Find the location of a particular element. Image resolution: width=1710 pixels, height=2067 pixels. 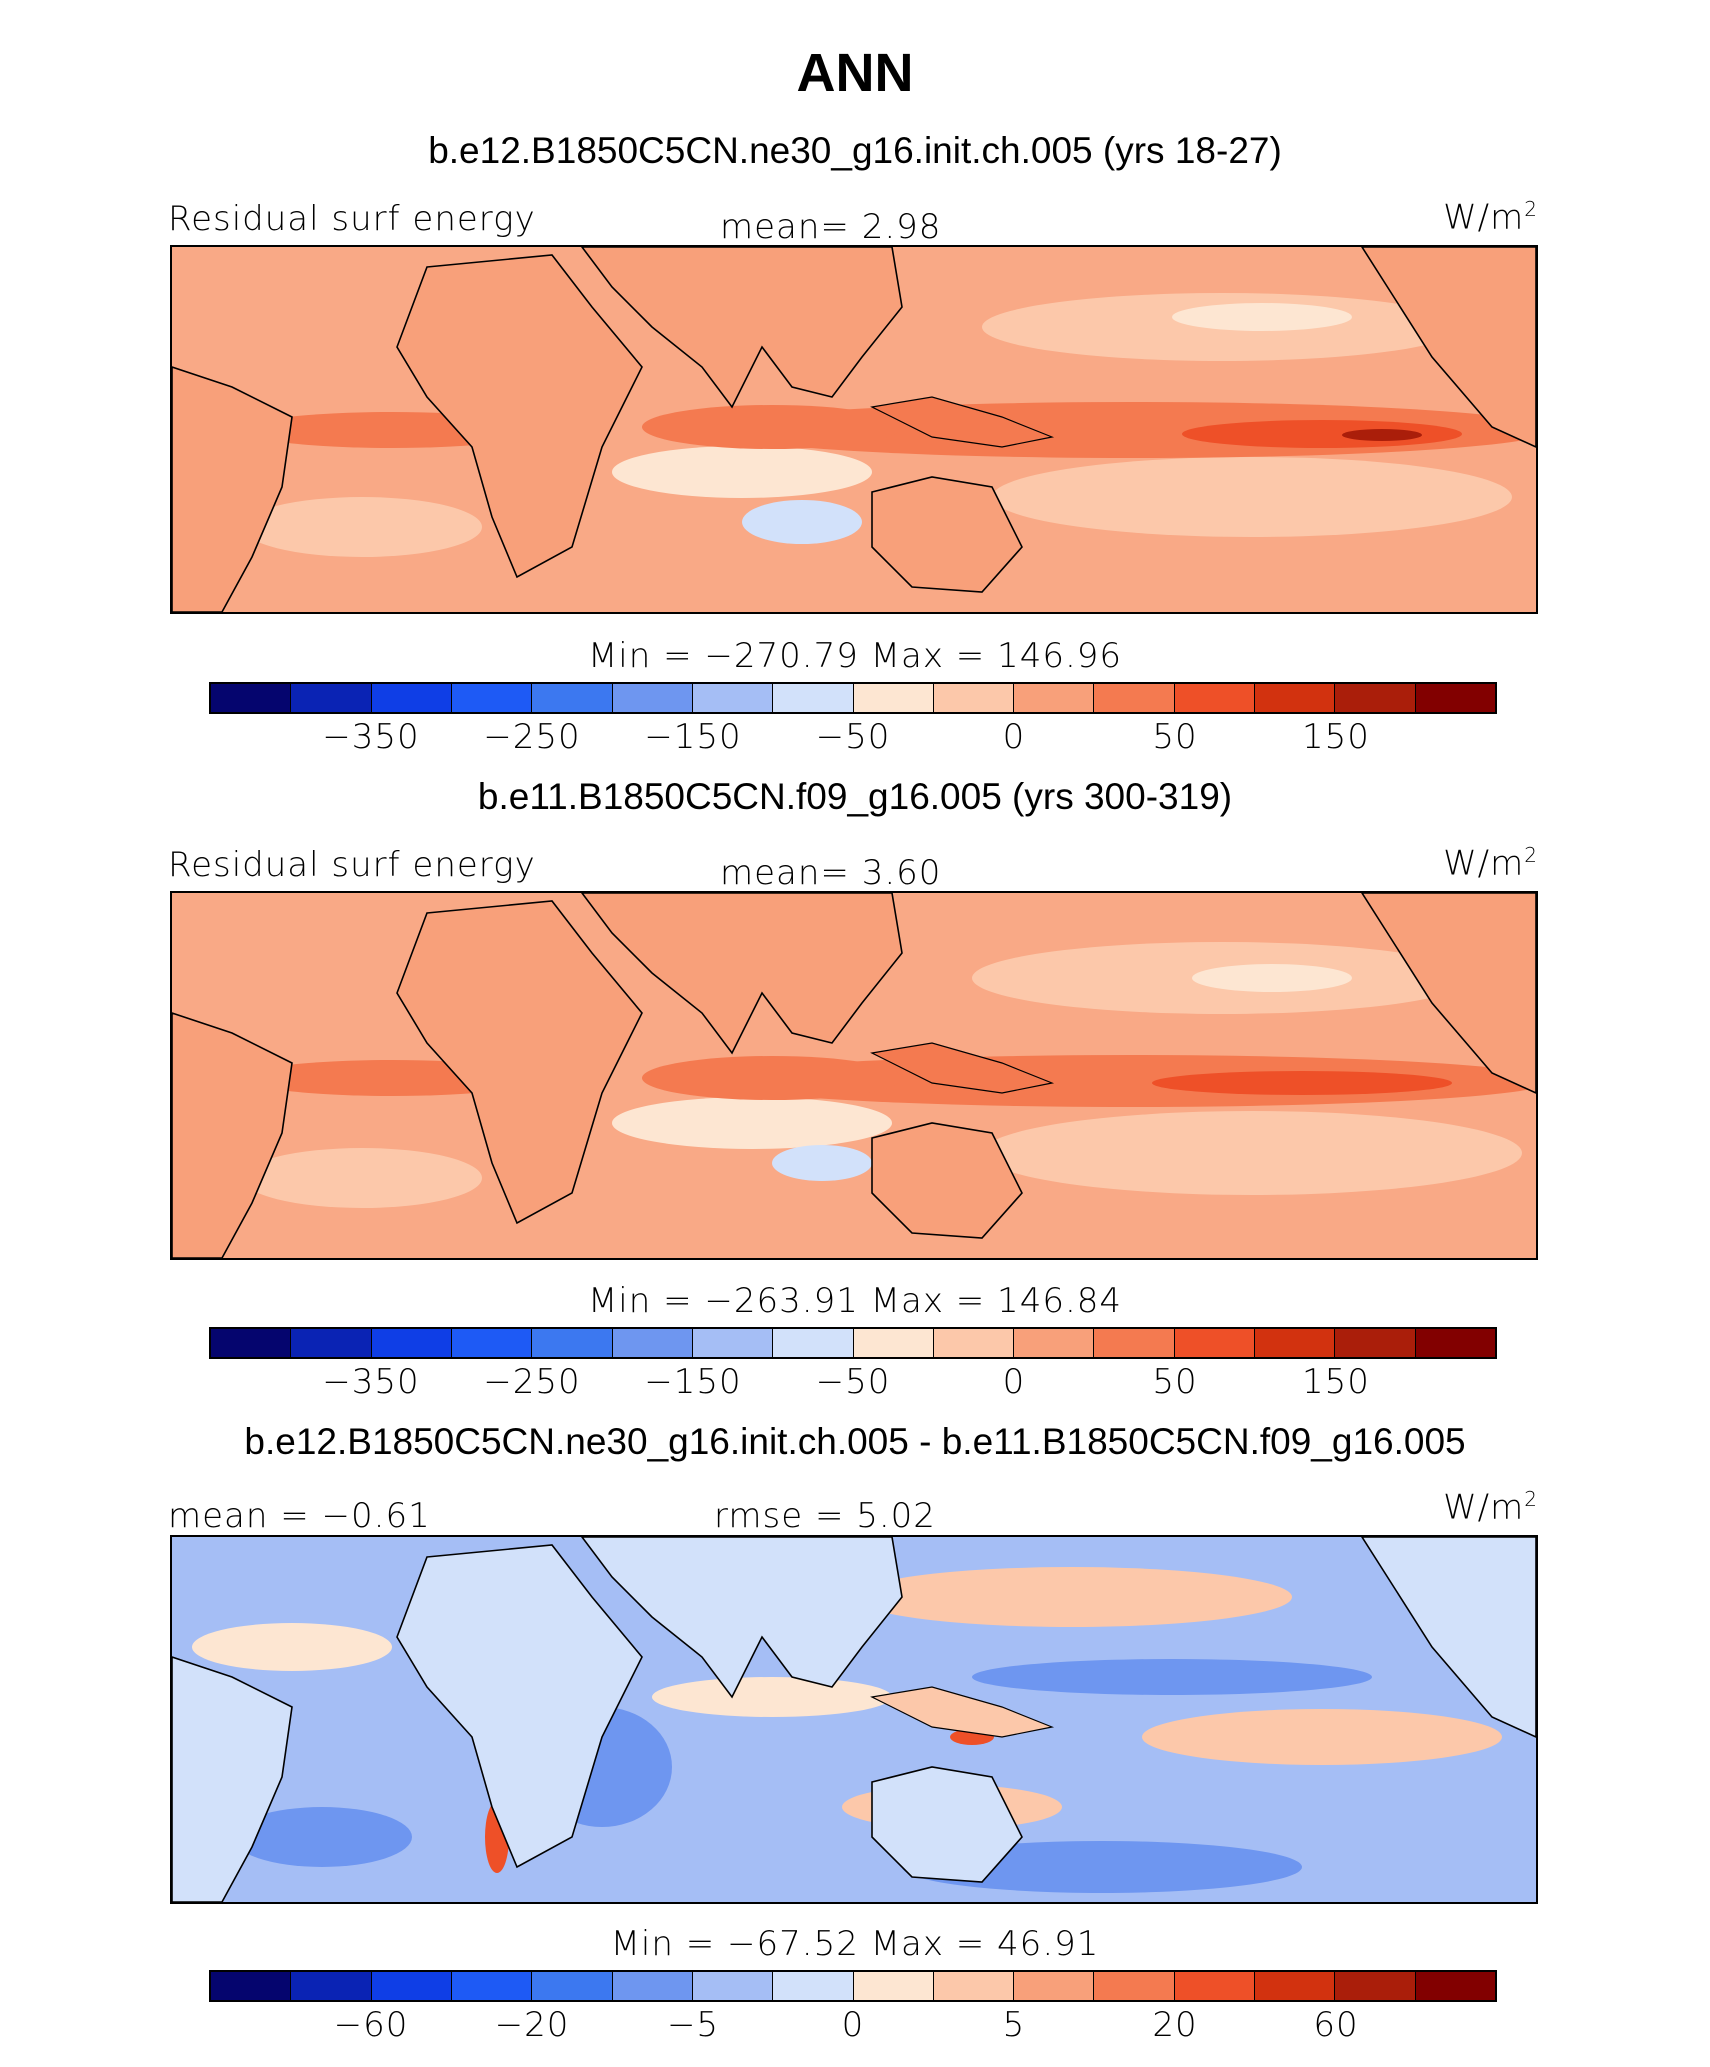

indian-ocean-light is located at coordinates (742, 472).